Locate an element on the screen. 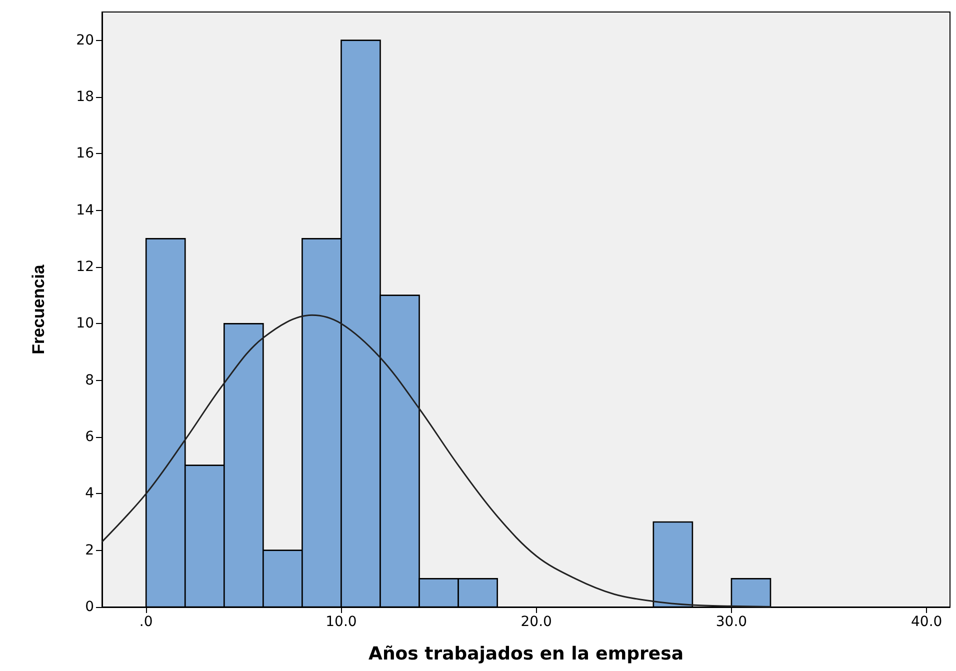  y-tick-label: 14 is located at coordinates (85, 210).